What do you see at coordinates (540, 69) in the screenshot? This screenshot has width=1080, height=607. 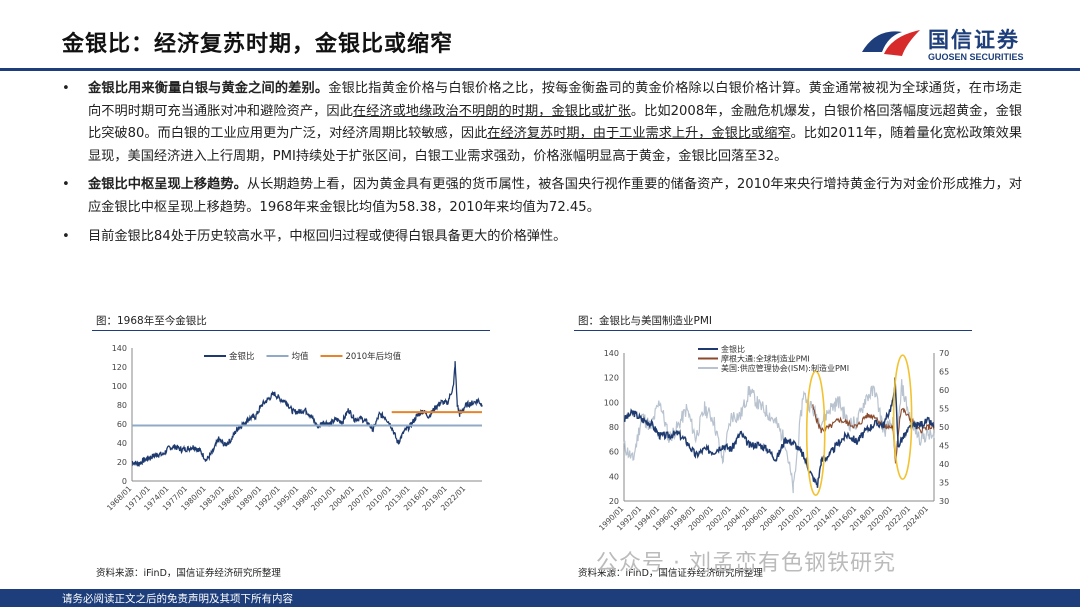 I see `title-rule` at bounding box center [540, 69].